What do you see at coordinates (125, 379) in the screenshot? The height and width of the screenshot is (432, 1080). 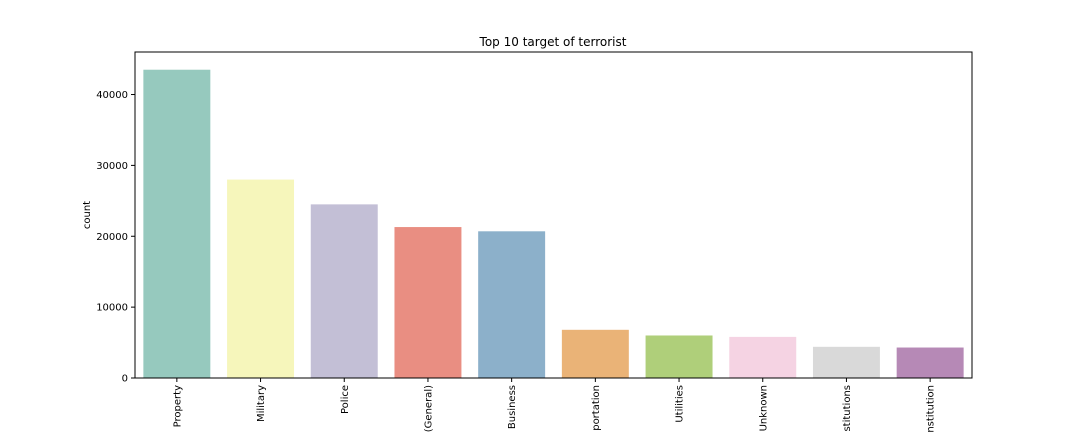 I see `y-tick-label: 0` at bounding box center [125, 379].